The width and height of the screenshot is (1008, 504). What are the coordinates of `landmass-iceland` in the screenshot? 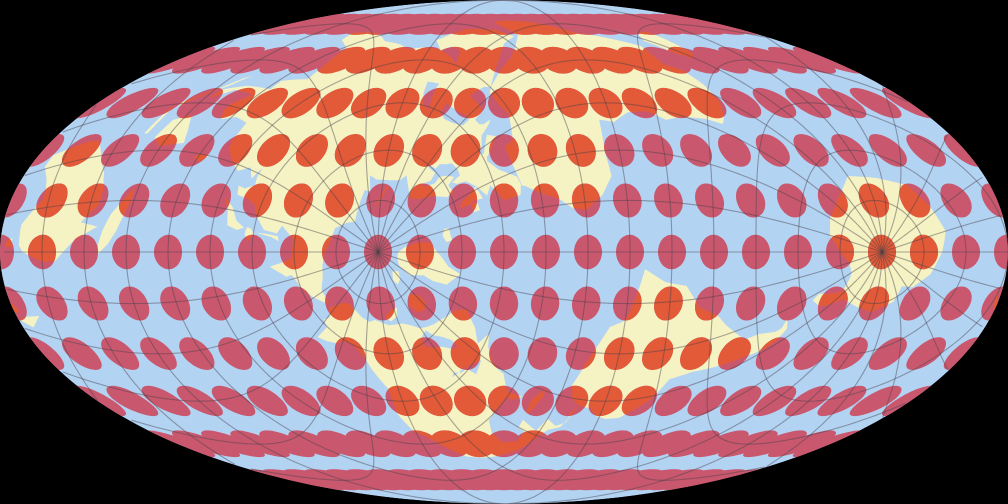 It's located at (447, 235).